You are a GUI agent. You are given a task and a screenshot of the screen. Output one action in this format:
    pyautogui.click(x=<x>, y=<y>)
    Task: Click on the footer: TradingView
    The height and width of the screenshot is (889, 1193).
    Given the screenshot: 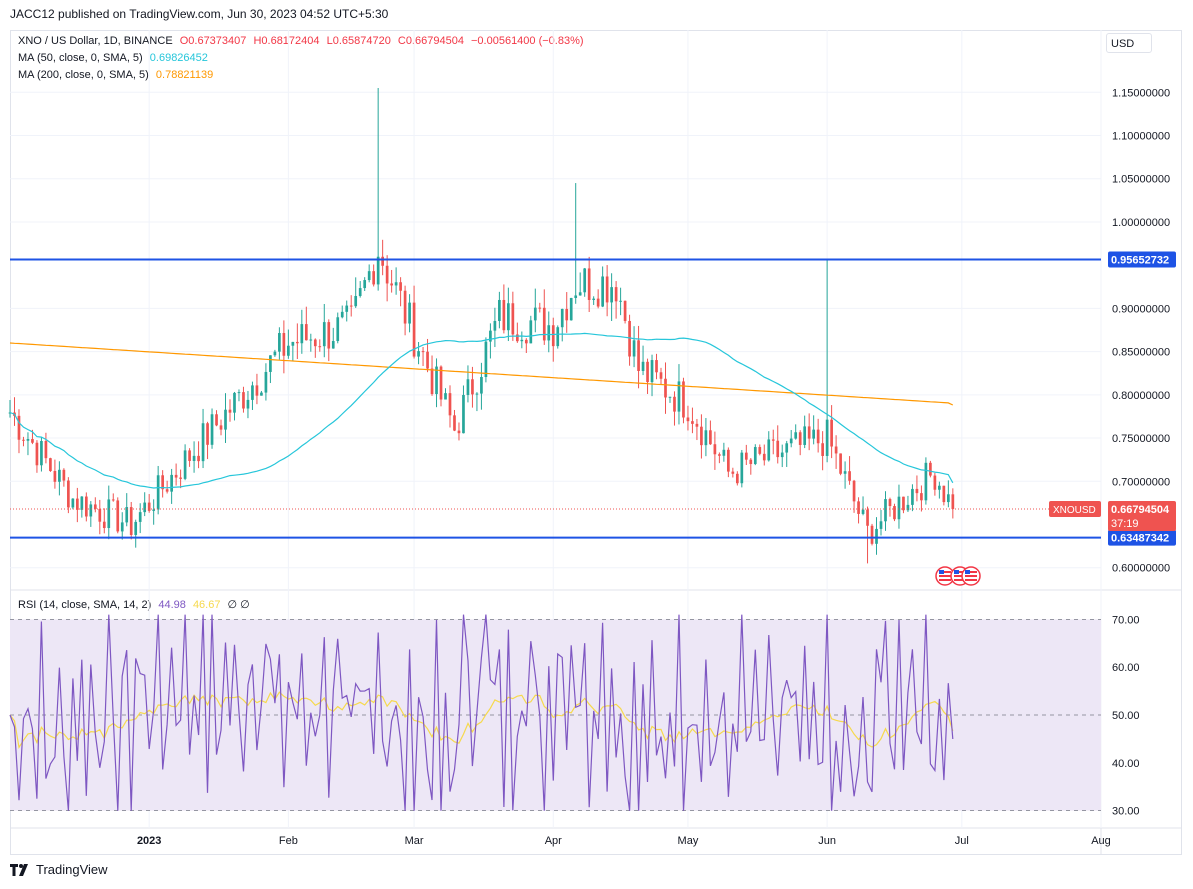 What is the action you would take?
    pyautogui.click(x=59, y=869)
    